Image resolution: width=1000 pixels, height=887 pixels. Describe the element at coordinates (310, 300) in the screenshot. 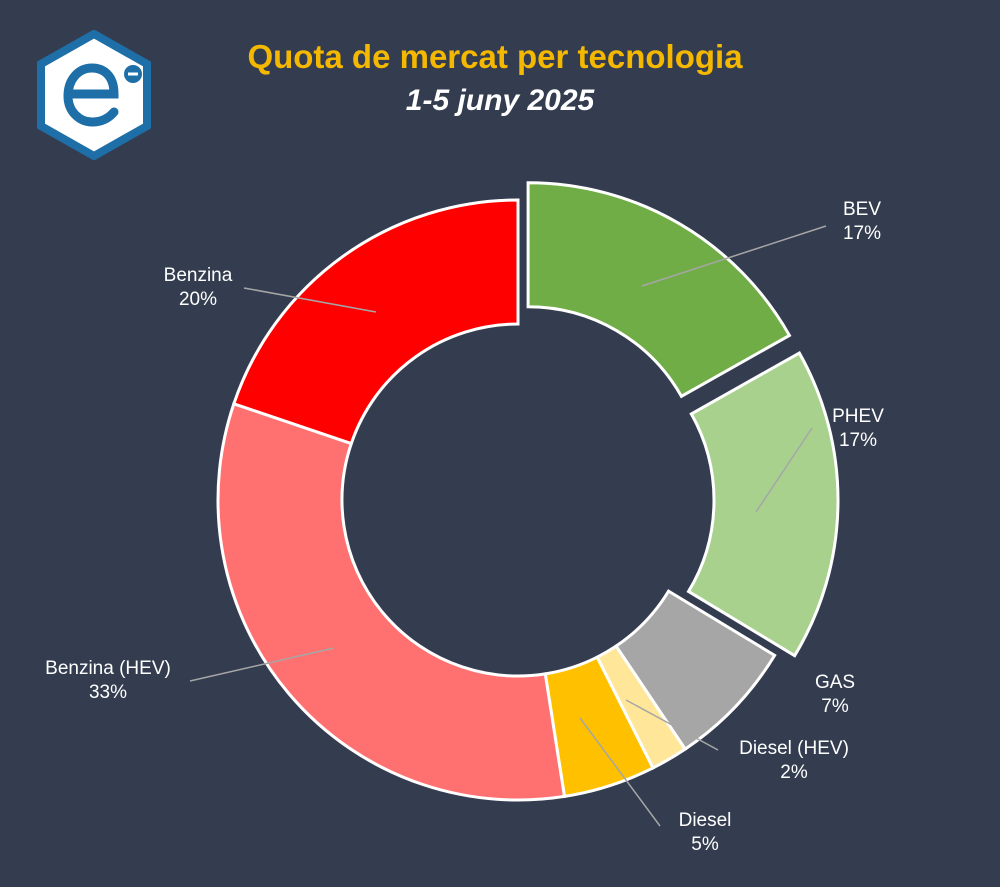

I see `leader-line-benzina` at that location.